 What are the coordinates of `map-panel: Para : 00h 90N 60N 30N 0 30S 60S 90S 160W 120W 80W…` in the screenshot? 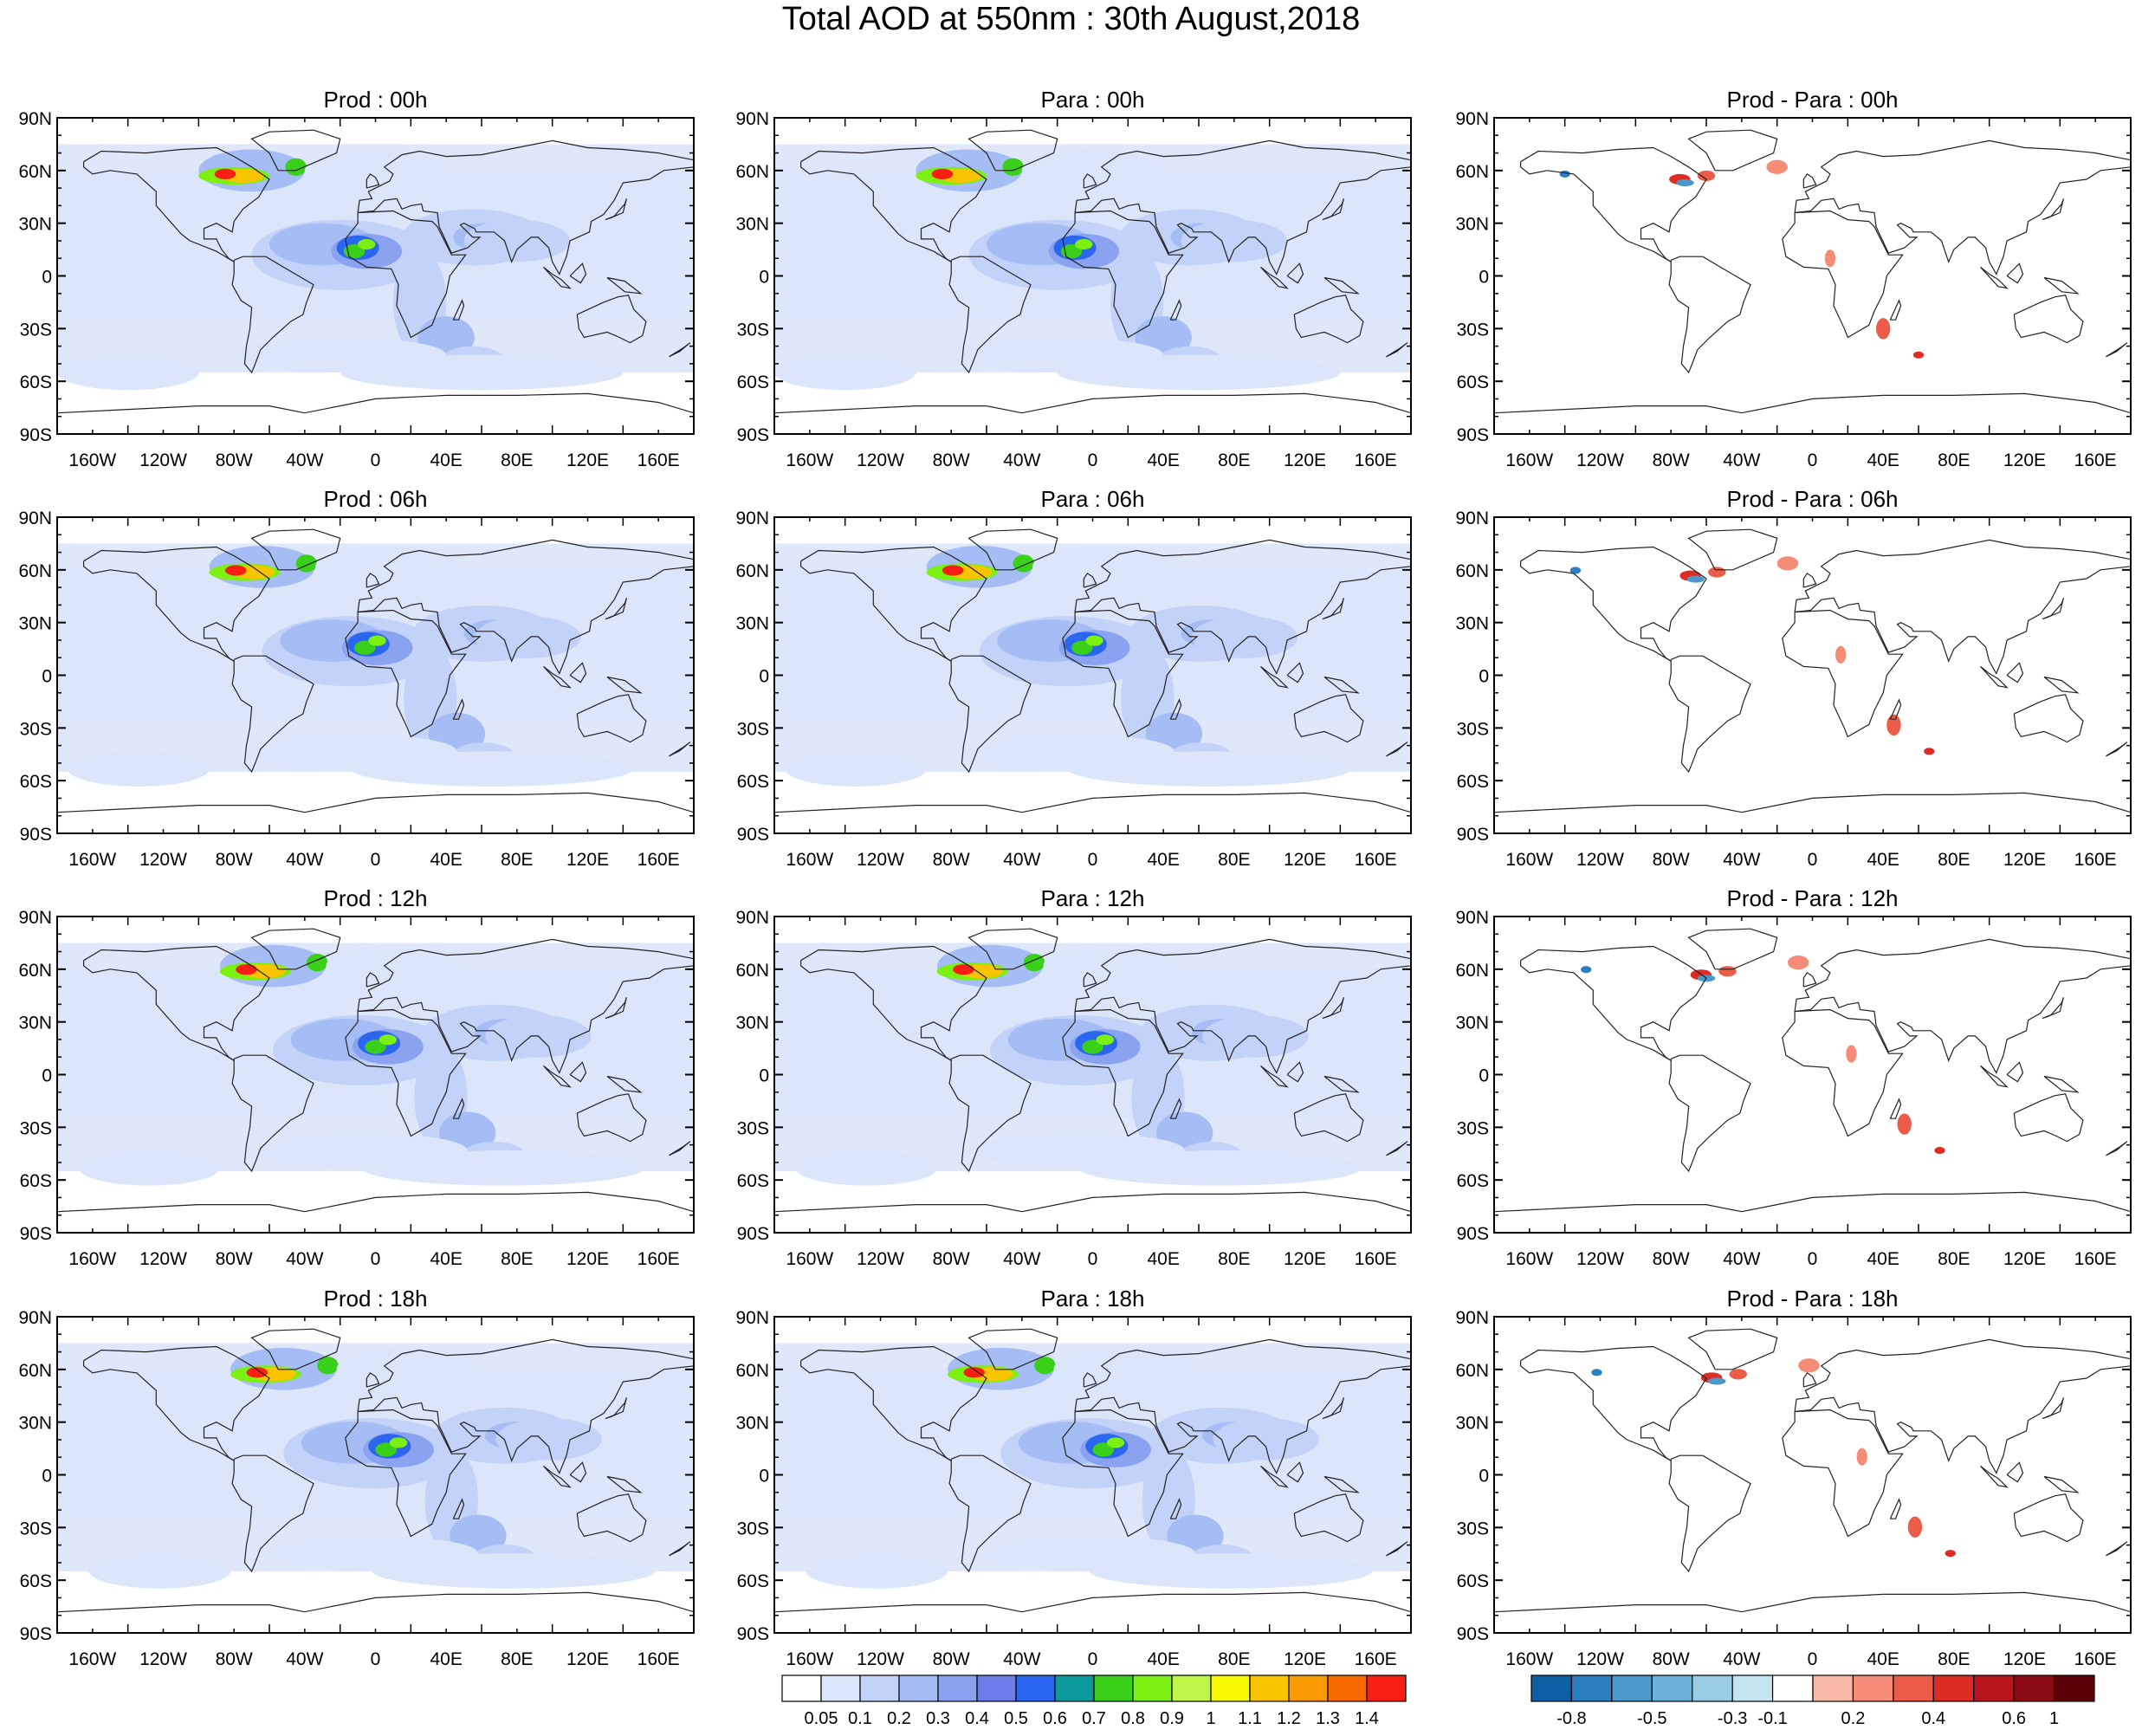 It's located at (1073, 278).